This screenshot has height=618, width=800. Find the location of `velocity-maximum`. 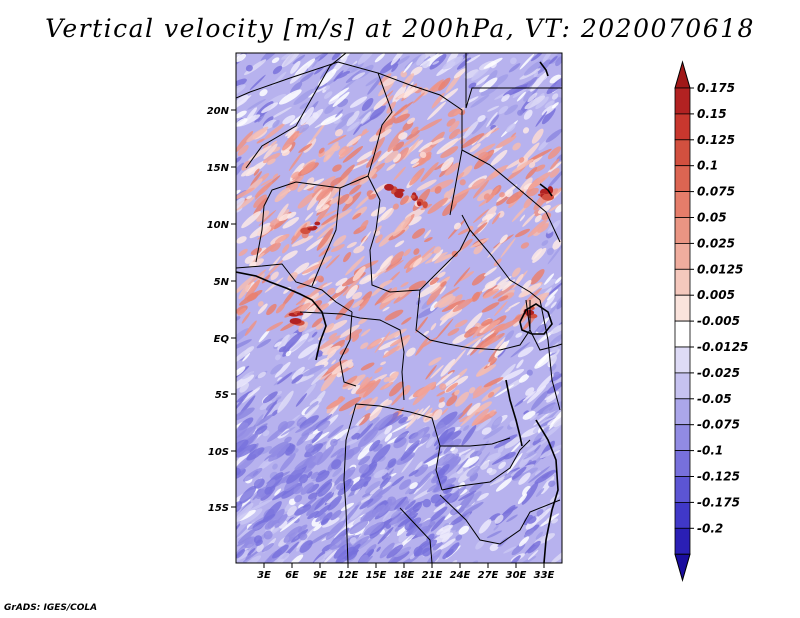

velocity-maximum is located at coordinates (317, 223).